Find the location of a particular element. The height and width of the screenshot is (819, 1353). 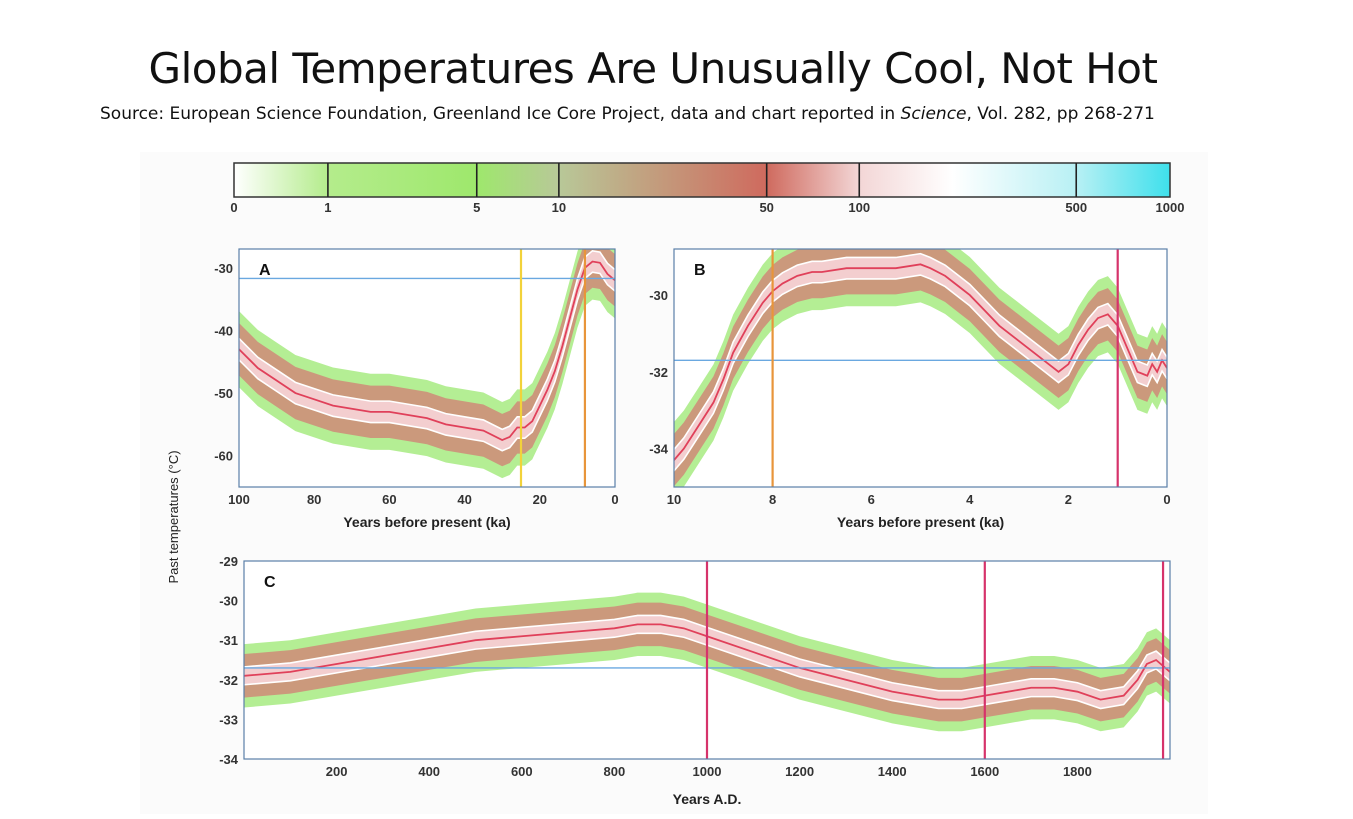

panel-c-envelope-core is located at coordinates (707, 662).